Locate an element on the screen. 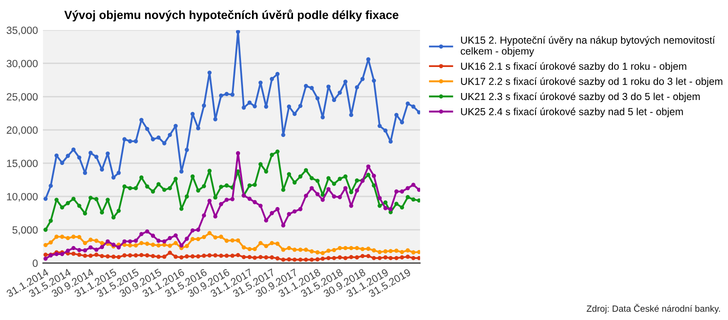 Image resolution: width=728 pixels, height=320 pixels. y-tick-label: 10,000 is located at coordinates (22, 197).